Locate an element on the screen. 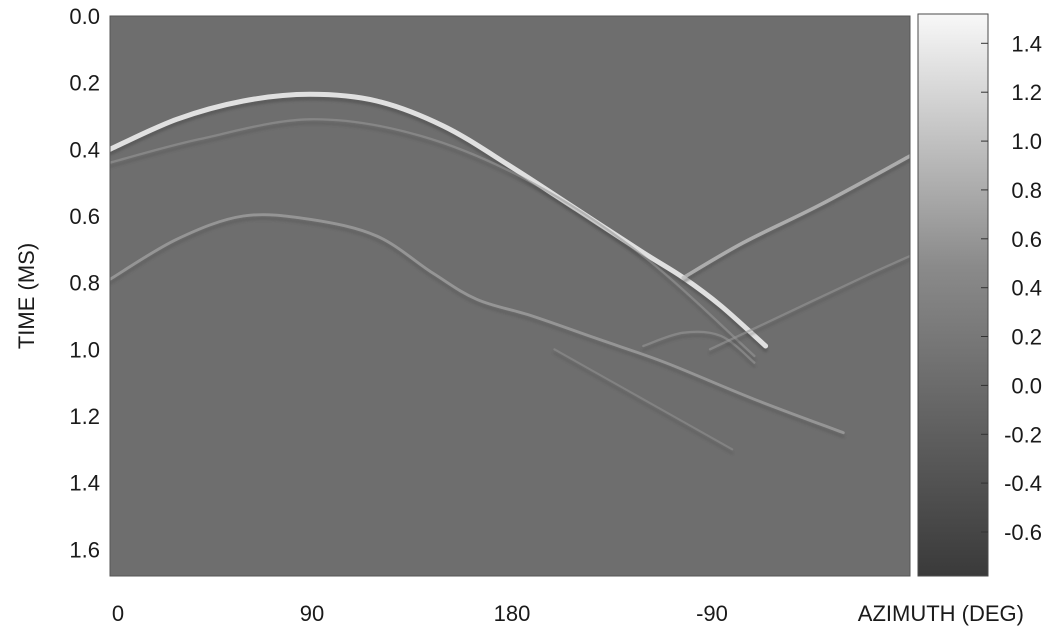  colorbar-tick-label: -0.2 is located at coordinates (1023, 434).